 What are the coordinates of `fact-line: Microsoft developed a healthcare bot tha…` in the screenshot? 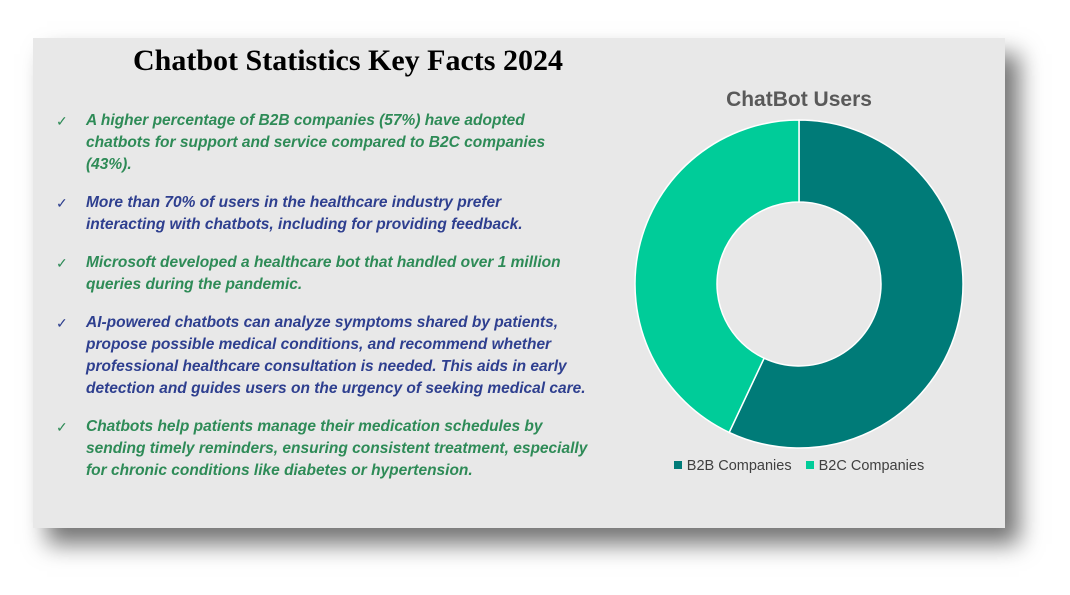 It's located at (323, 262).